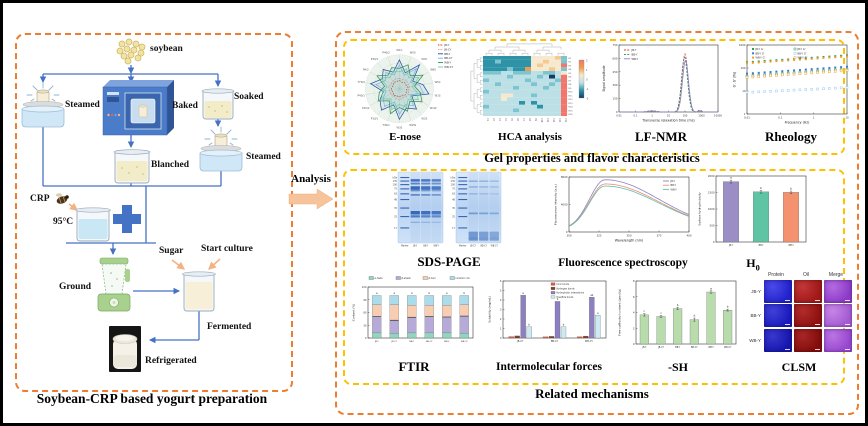 The height and width of the screenshot is (426, 868). I want to click on svg-text: R2, so click(570, 63).